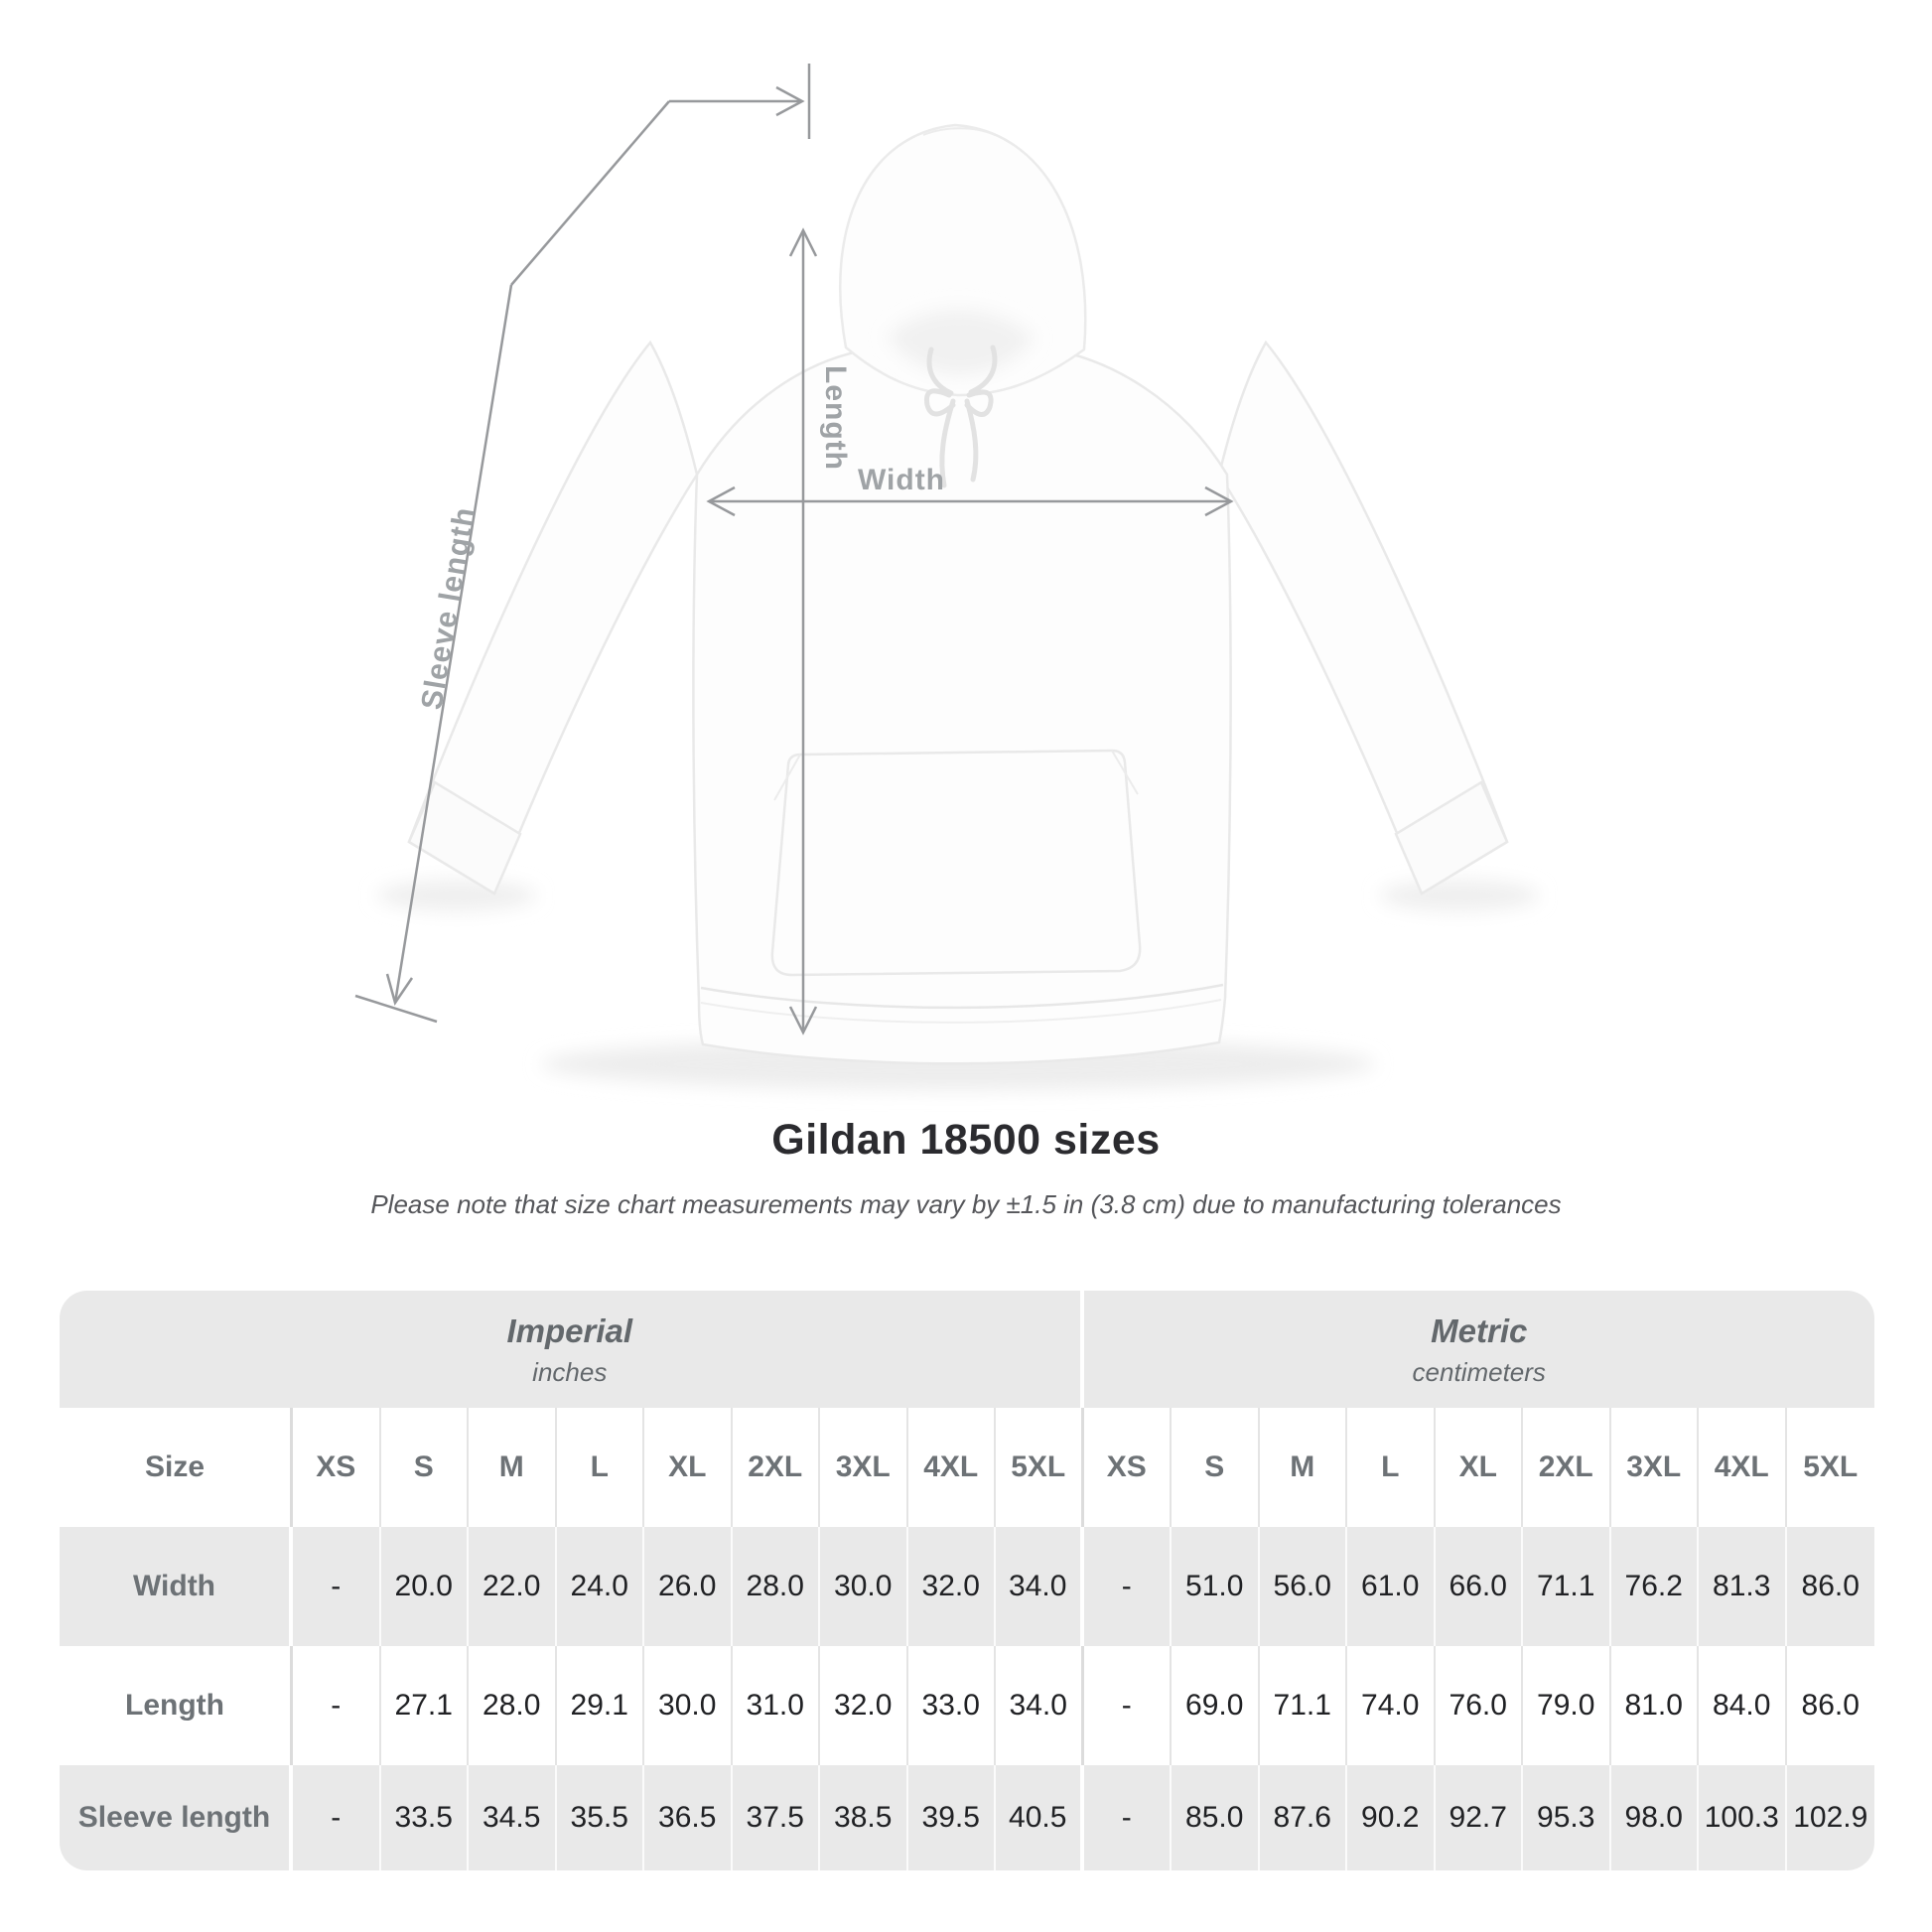  Describe the element at coordinates (951, 1818) in the screenshot. I see `table-cell: 39.5` at that location.